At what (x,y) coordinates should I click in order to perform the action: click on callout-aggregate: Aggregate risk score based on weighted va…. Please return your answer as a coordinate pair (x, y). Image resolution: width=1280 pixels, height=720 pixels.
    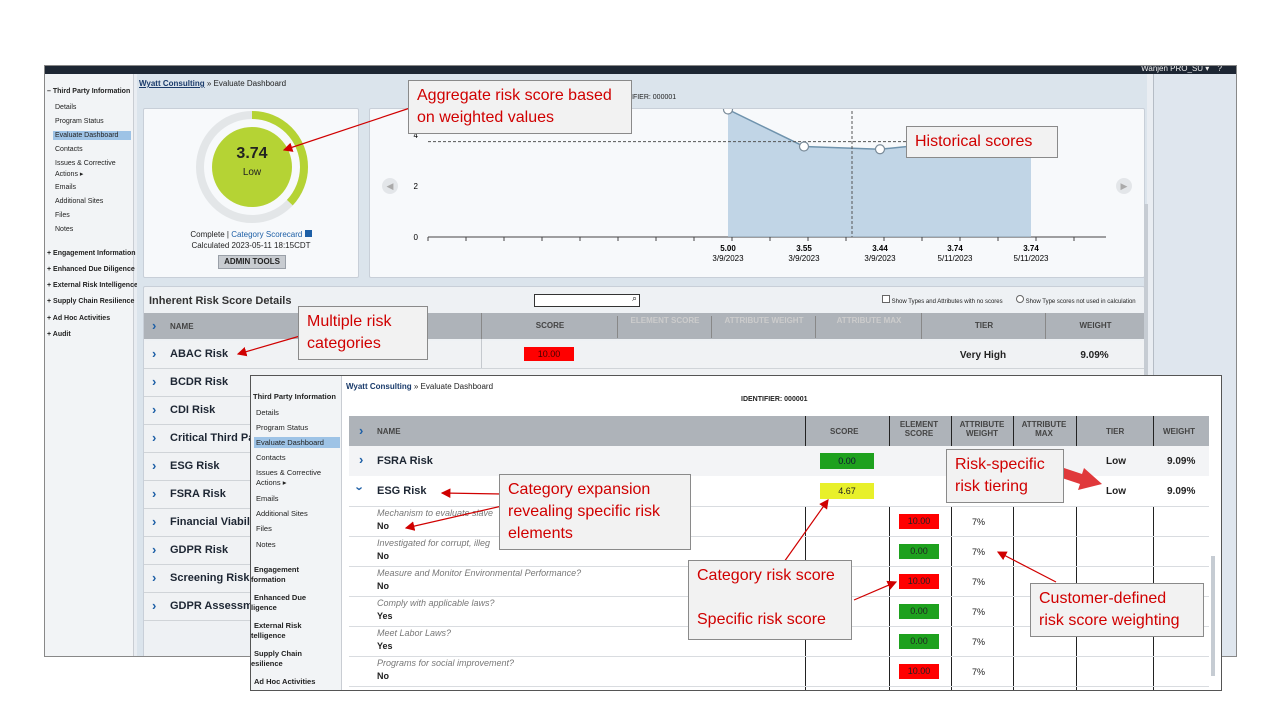
    Looking at the image, I should click on (520, 107).